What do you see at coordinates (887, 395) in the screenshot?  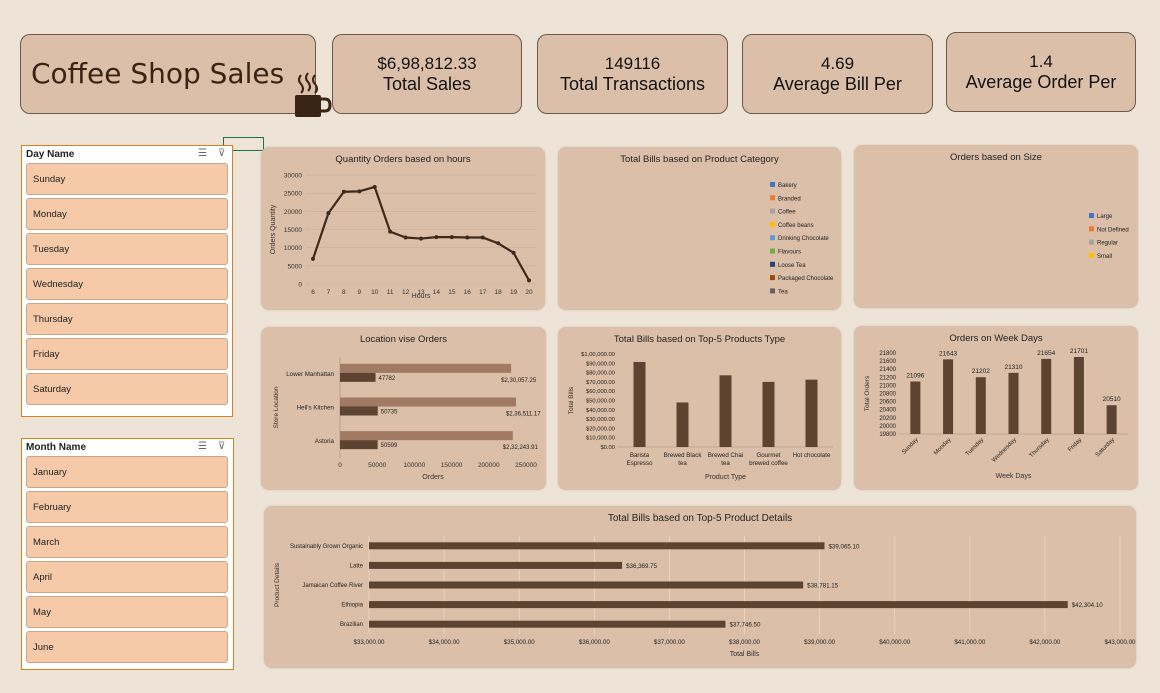 I see `y-tick-label: 20800` at bounding box center [887, 395].